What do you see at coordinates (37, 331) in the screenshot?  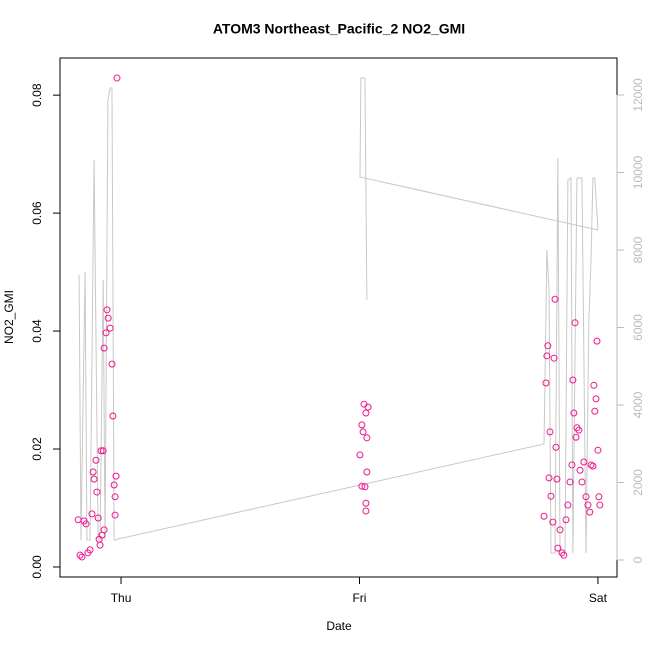 I see `y-tick-label: 0.04` at bounding box center [37, 331].